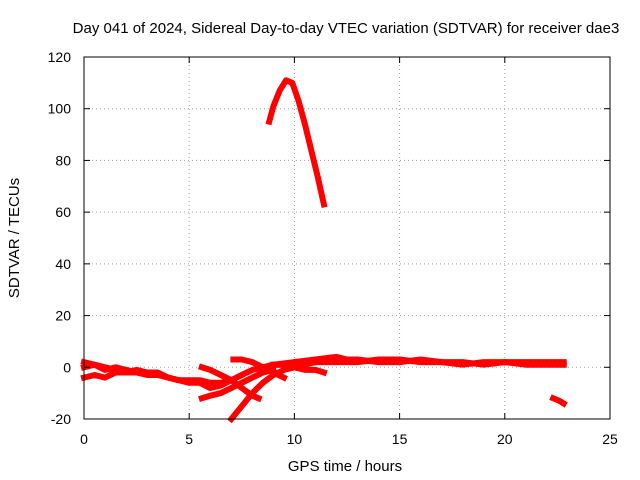 This screenshot has width=640, height=480. I want to click on x-tick-label: 15, so click(400, 439).